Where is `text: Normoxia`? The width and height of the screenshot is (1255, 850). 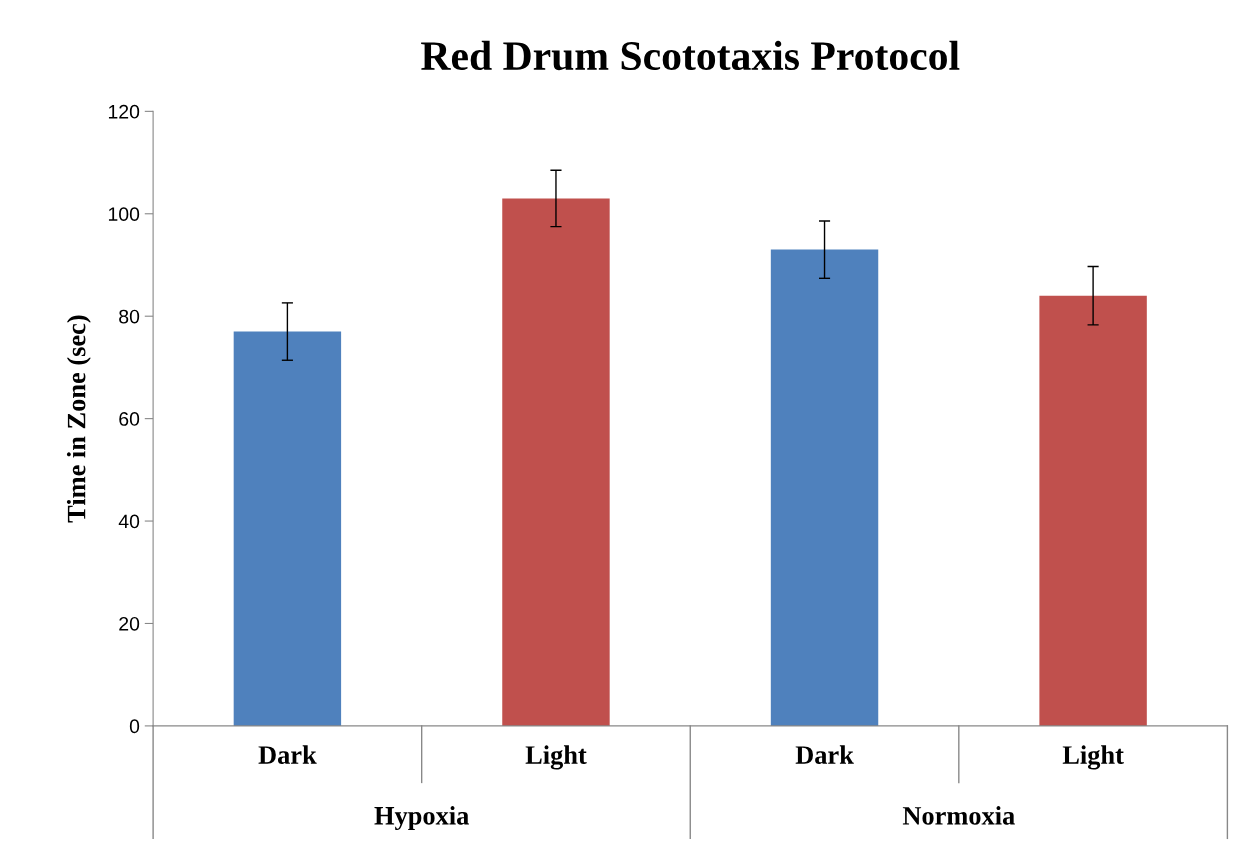 text: Normoxia is located at coordinates (958, 815).